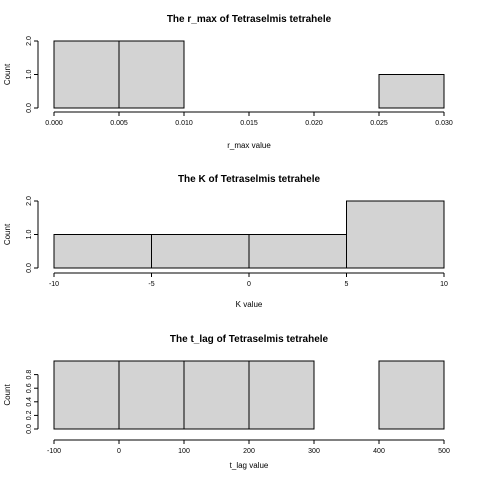 The image size is (480, 480). I want to click on x-tick-label: 10, so click(444, 284).